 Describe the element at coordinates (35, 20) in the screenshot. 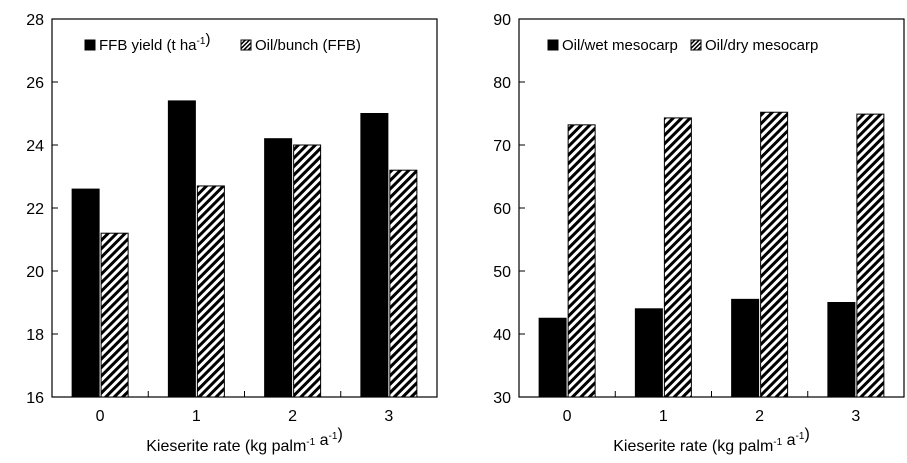

I see `y-tick-label: 28` at that location.